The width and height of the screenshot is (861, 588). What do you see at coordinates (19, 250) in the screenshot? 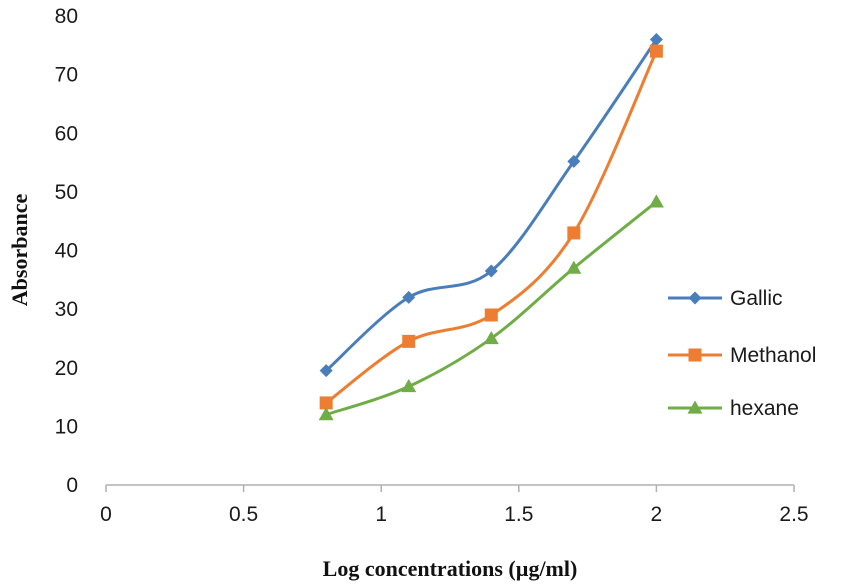
I see `y-axis-title: Absorbance` at bounding box center [19, 250].